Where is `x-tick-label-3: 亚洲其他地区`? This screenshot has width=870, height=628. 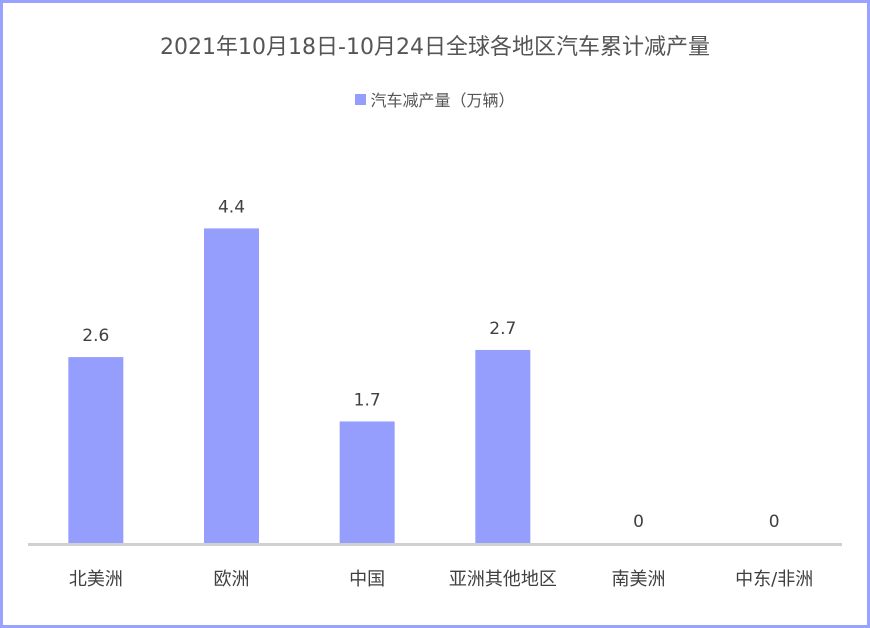
x-tick-label-3: 亚洲其他地区 is located at coordinates (503, 579).